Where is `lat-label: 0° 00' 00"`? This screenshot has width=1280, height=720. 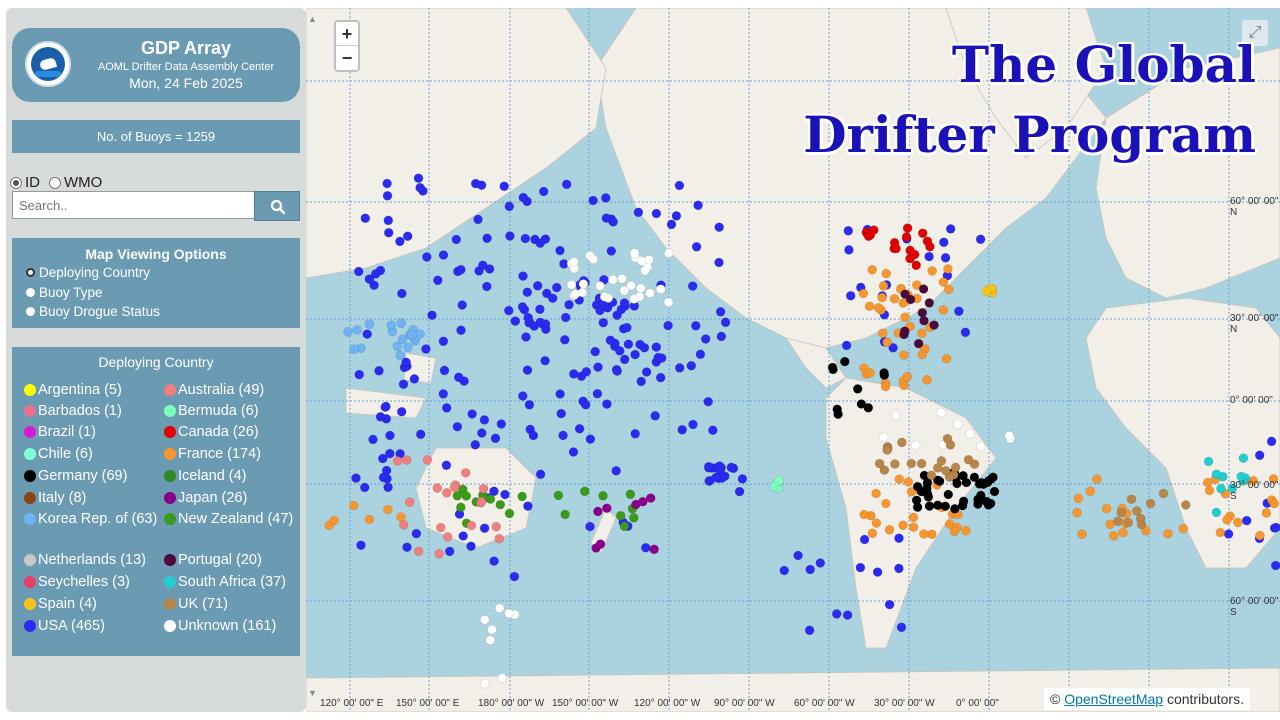
lat-label: 0° 00' 00" is located at coordinates (1251, 400).